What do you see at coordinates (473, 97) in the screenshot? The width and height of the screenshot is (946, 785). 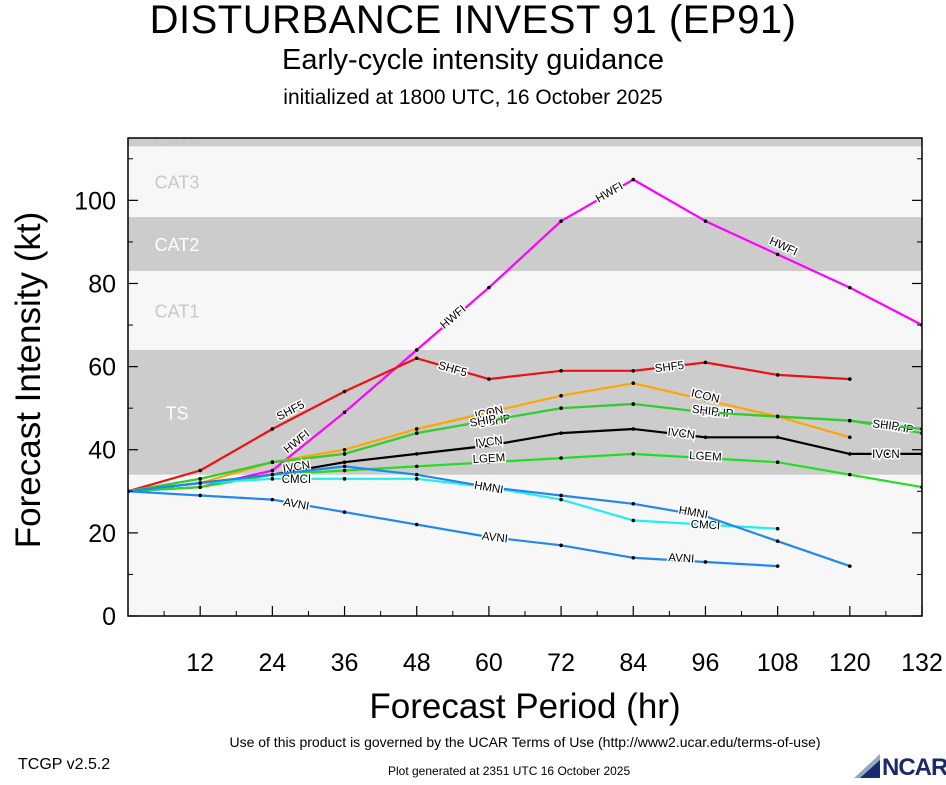 I see `init-time: initialized at 1800 UTC, 16 October 2025` at bounding box center [473, 97].